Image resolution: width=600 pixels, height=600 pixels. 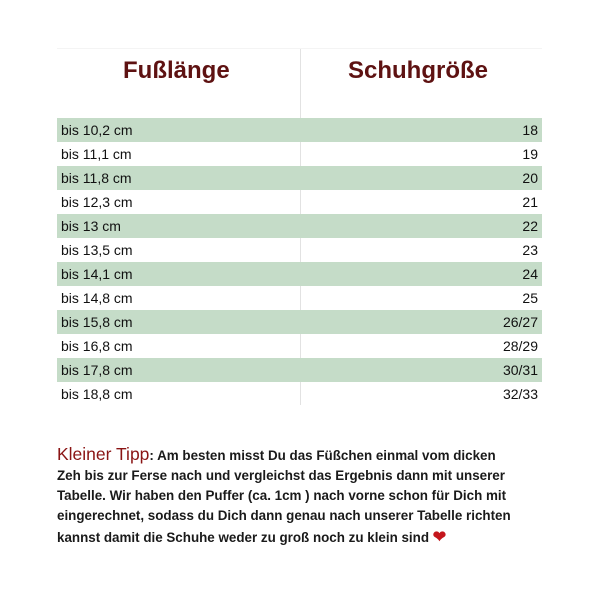 What do you see at coordinates (299, 83) in the screenshot?
I see `table-header: Fußlänge Schuhgröße` at bounding box center [299, 83].